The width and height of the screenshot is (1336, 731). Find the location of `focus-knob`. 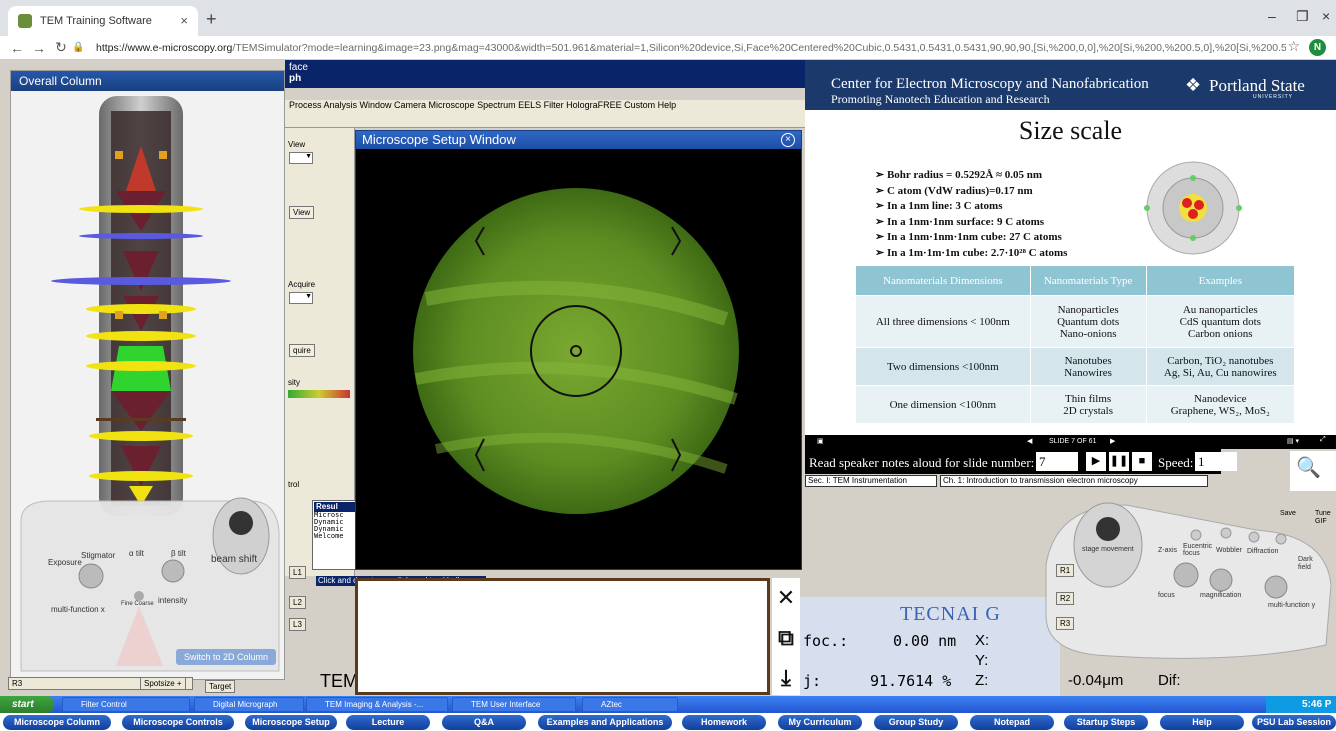

focus-knob is located at coordinates (1186, 575).